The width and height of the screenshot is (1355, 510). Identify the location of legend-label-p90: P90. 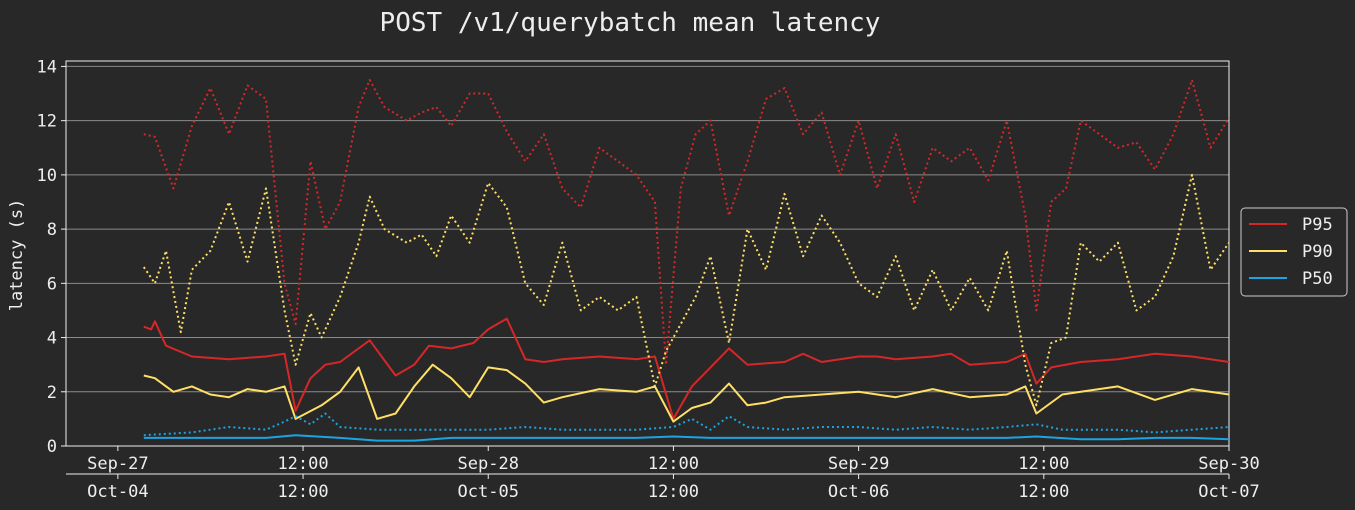
(1317, 252).